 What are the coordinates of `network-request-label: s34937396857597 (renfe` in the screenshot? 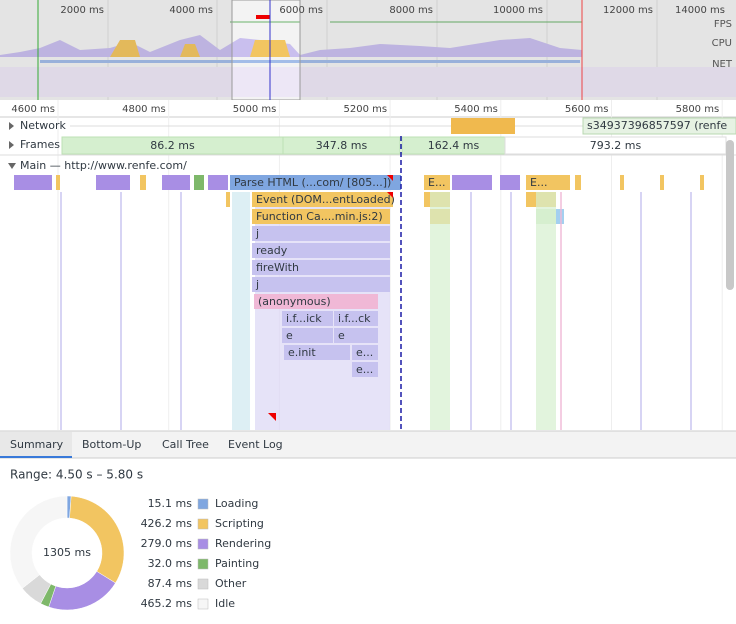 It's located at (657, 125).